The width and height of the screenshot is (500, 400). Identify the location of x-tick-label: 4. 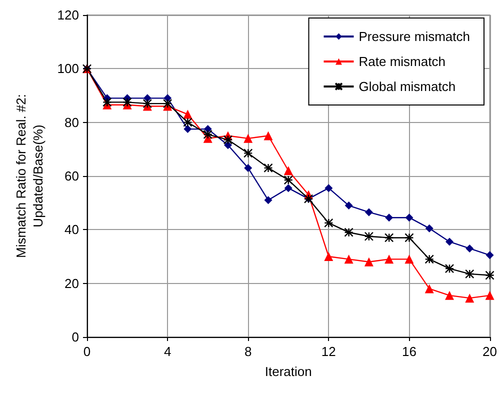
(168, 351).